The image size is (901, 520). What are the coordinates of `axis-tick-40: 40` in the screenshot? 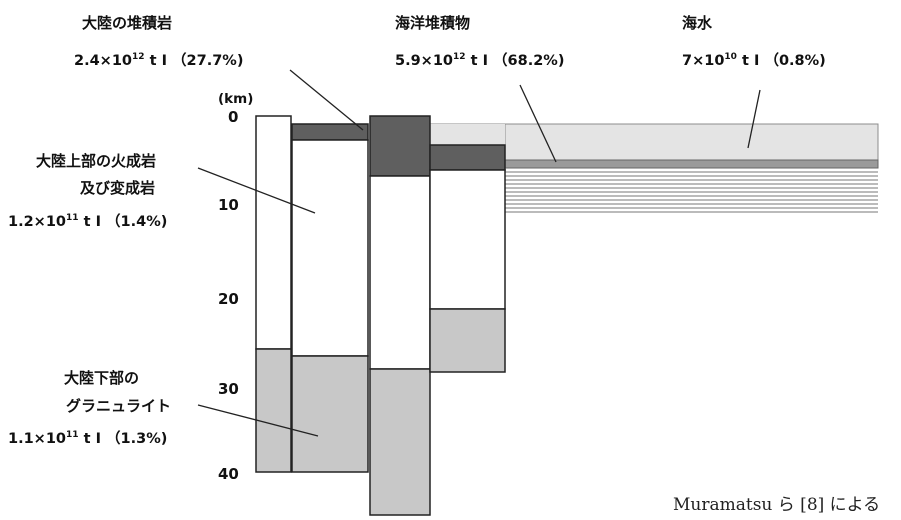 It's located at (228, 474).